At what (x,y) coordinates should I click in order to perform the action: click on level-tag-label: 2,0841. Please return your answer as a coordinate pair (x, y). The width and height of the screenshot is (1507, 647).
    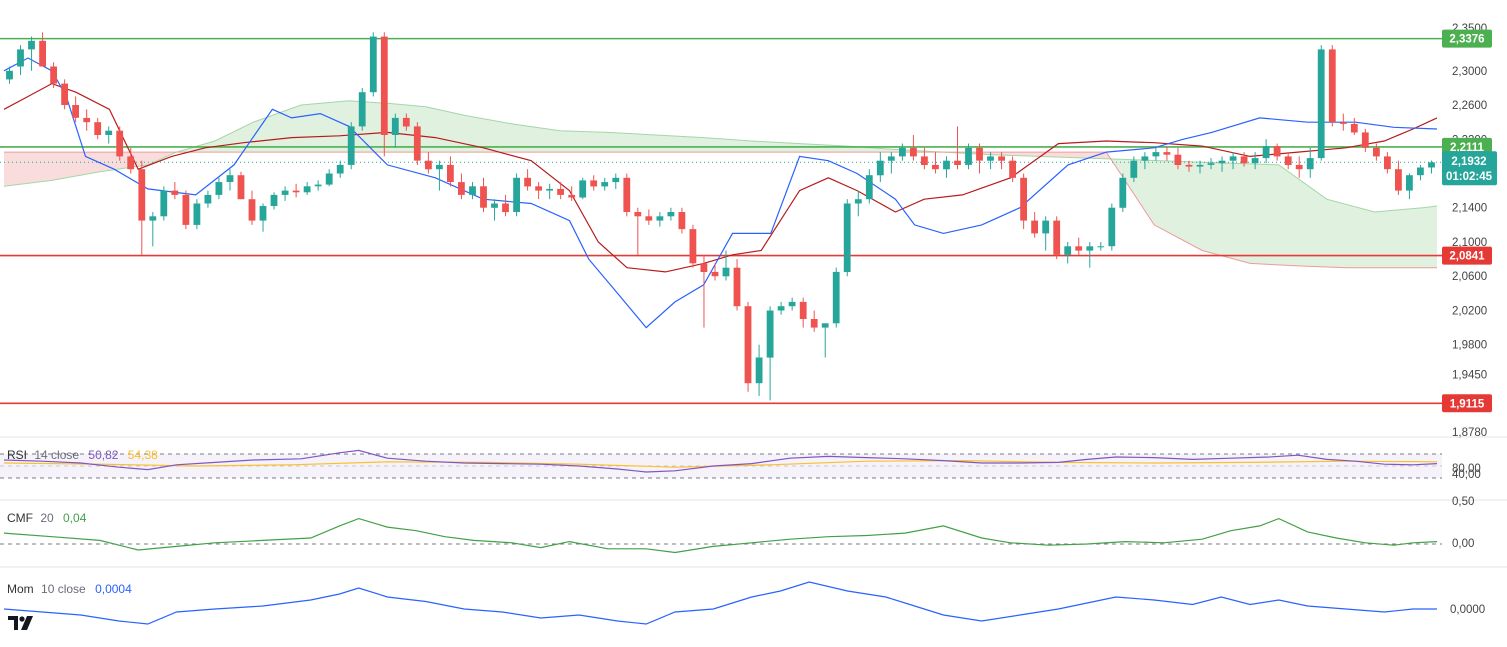
    Looking at the image, I should click on (1467, 257).